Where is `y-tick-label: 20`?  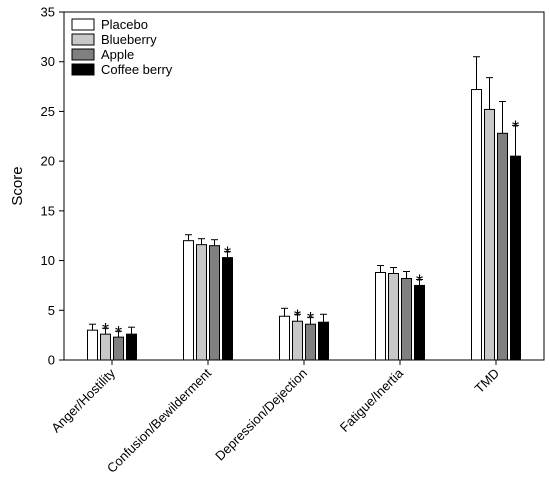
y-tick-label: 20 is located at coordinates (48, 161).